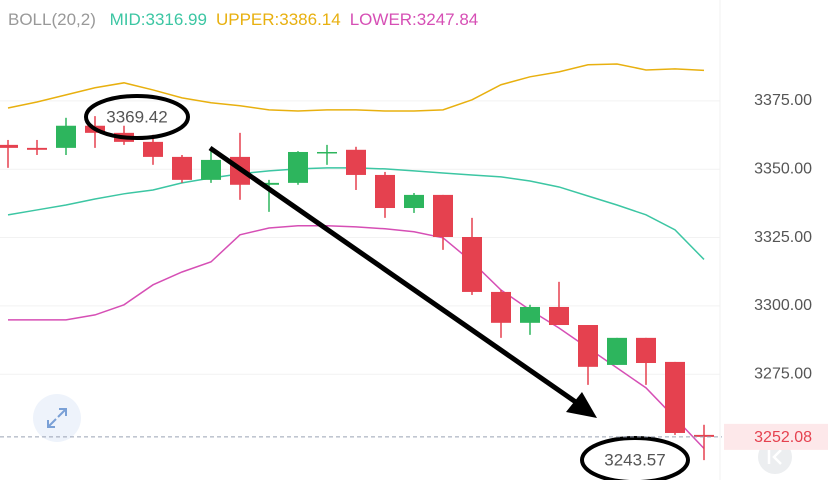 The width and height of the screenshot is (828, 480). What do you see at coordinates (783, 100) in the screenshot?
I see `y-tick-label: 3375.00` at bounding box center [783, 100].